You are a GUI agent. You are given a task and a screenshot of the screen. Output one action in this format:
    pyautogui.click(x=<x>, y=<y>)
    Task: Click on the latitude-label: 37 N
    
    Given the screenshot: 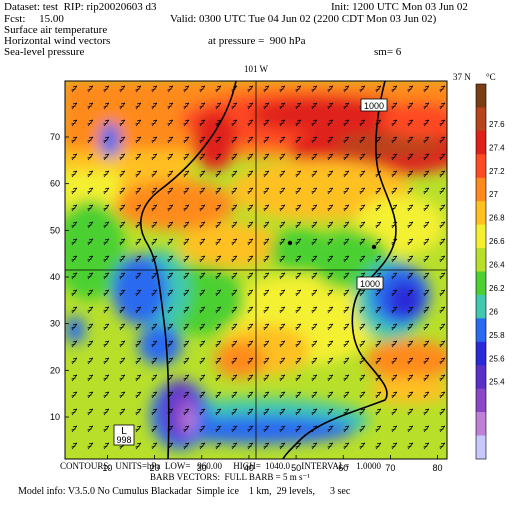 What is the action you would take?
    pyautogui.click(x=462, y=77)
    